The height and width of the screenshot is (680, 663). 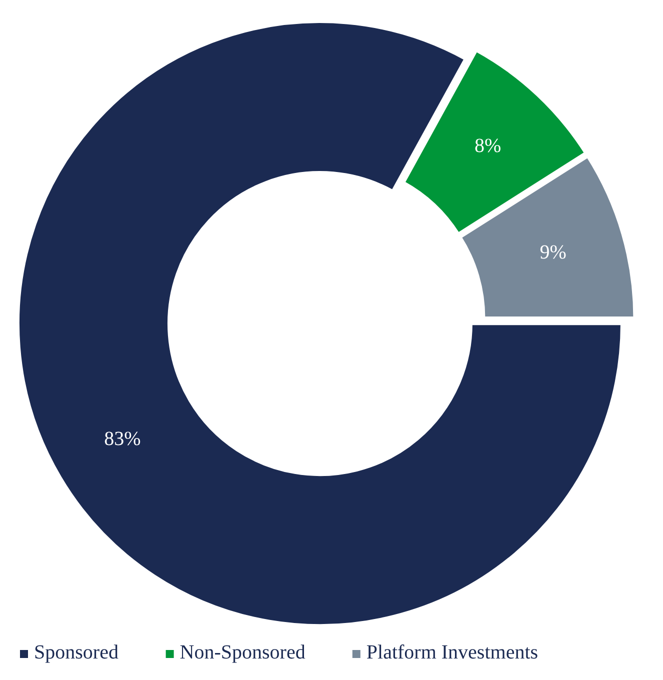 I want to click on data-label: 83%, so click(x=122, y=439).